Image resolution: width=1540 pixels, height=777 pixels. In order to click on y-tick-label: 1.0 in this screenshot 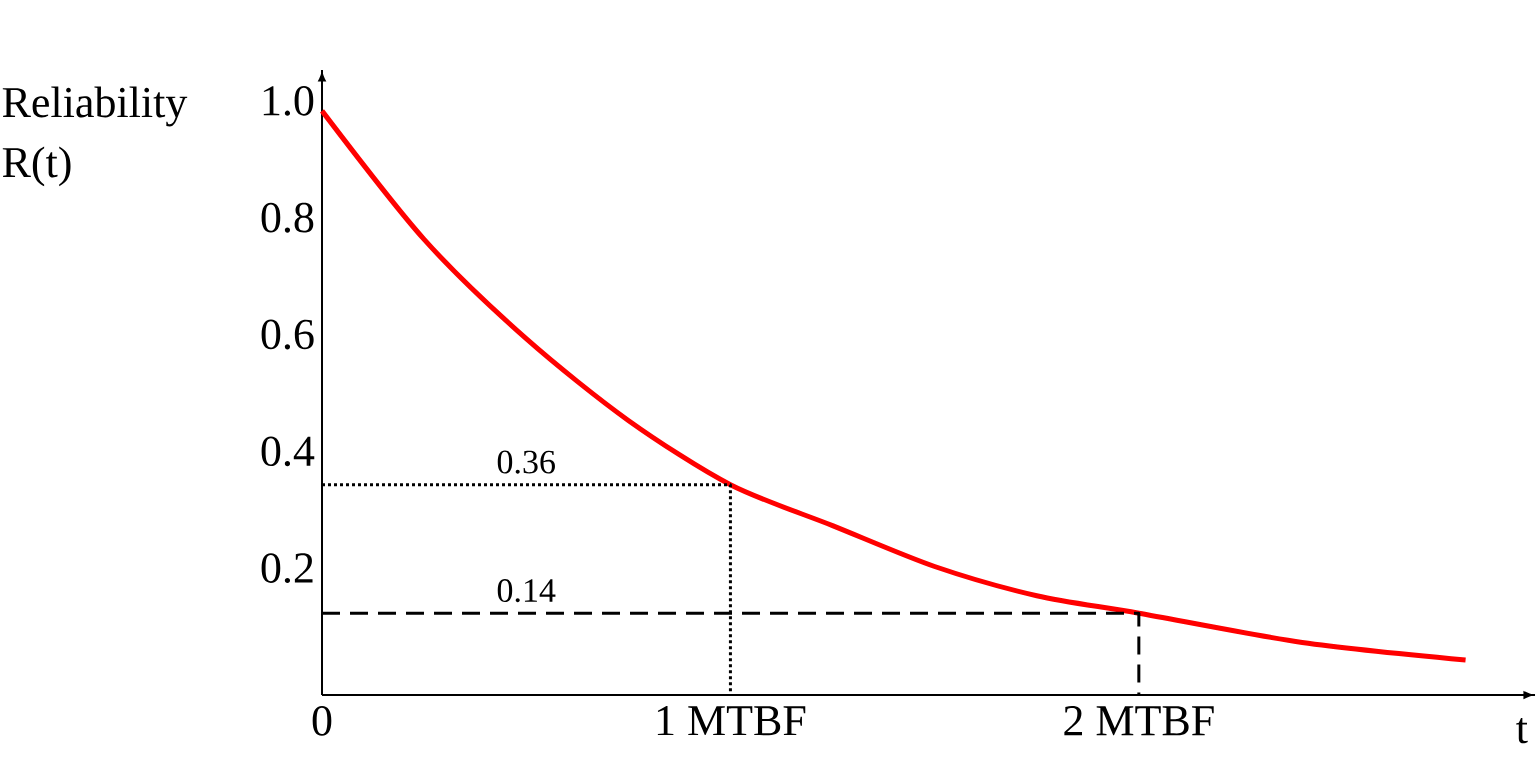, I will do `click(288, 100)`.